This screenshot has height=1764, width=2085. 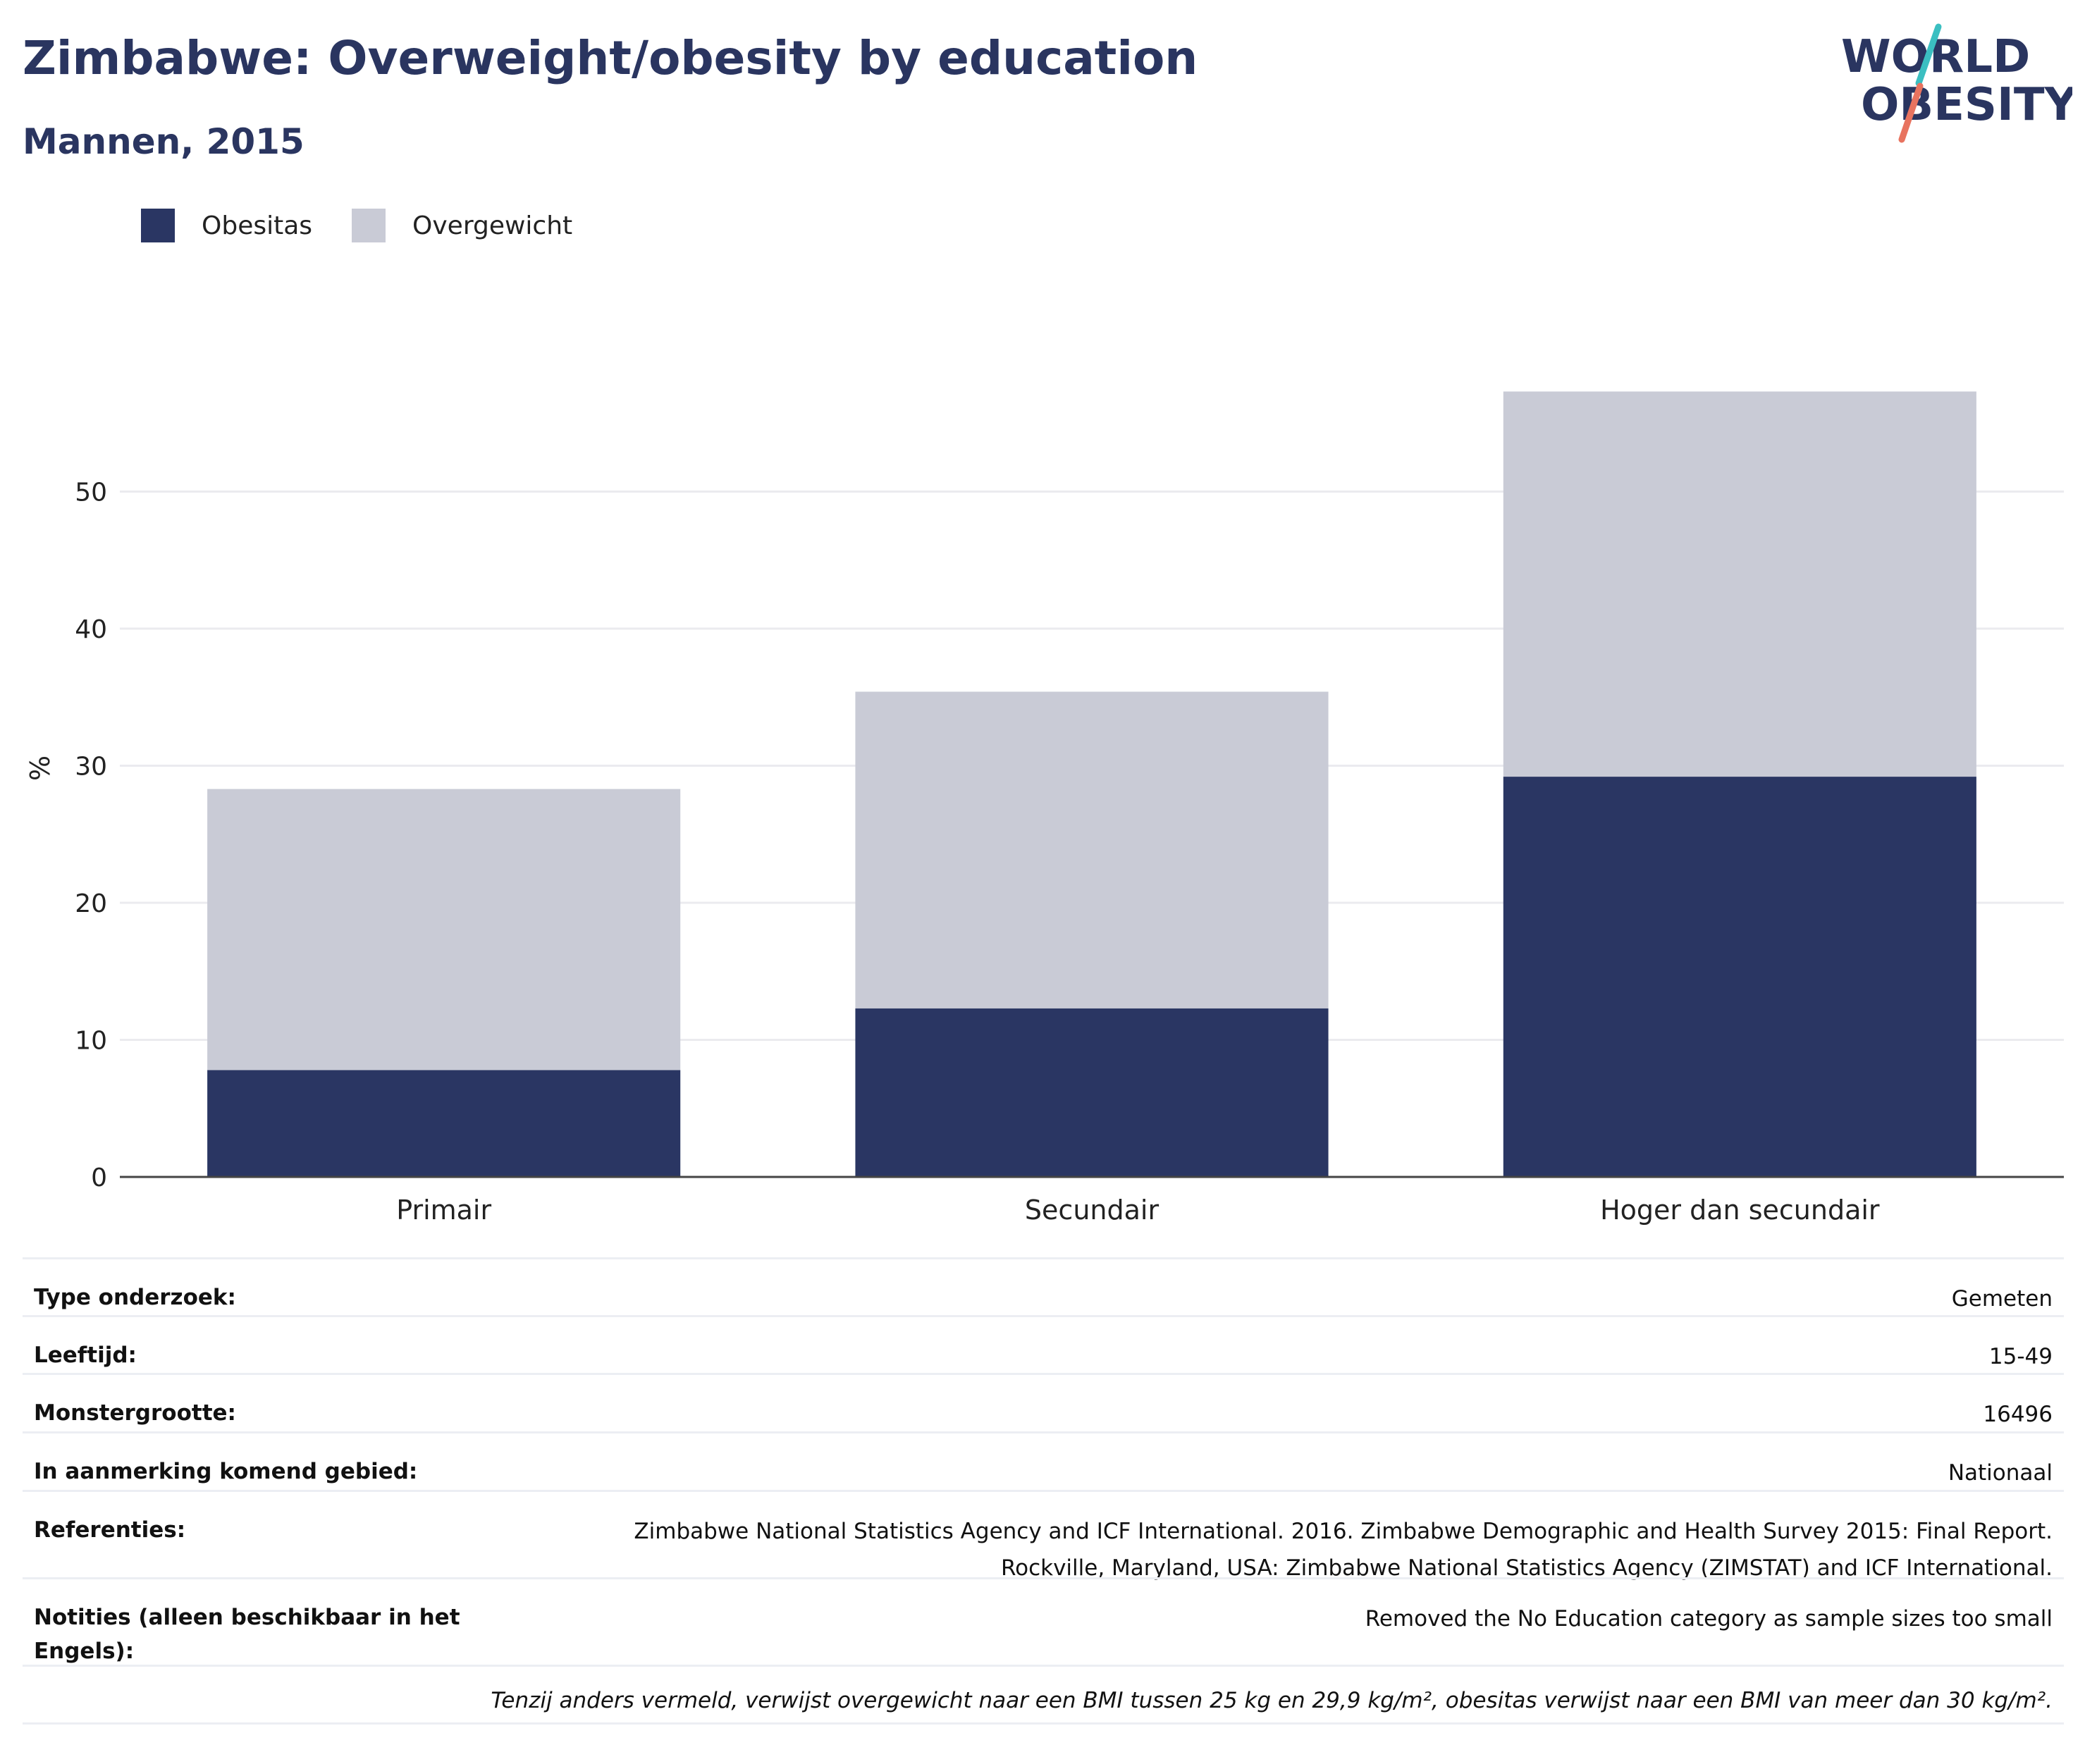 What do you see at coordinates (1043, 1723) in the screenshot?
I see `info-bottom-rule` at bounding box center [1043, 1723].